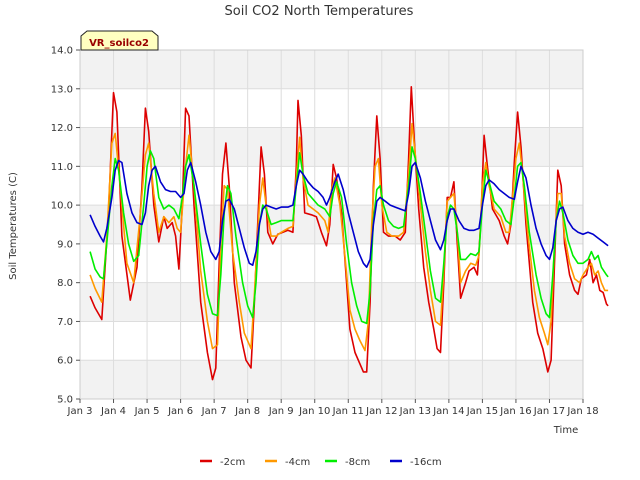 This screenshot has width=640, height=480. What do you see at coordinates (65, 226) in the screenshot?
I see `y-axis-ticks: 5.0 6.0 7.0 8.0 9.0 10.0 11.0 12.0 13.0 14.0` at bounding box center [65, 226].